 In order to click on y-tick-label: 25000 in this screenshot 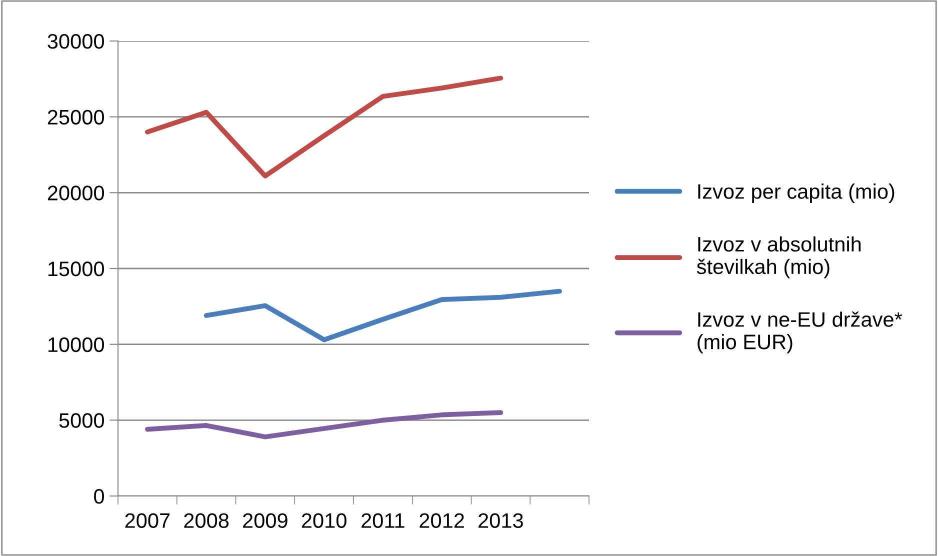, I will do `click(76, 117)`.